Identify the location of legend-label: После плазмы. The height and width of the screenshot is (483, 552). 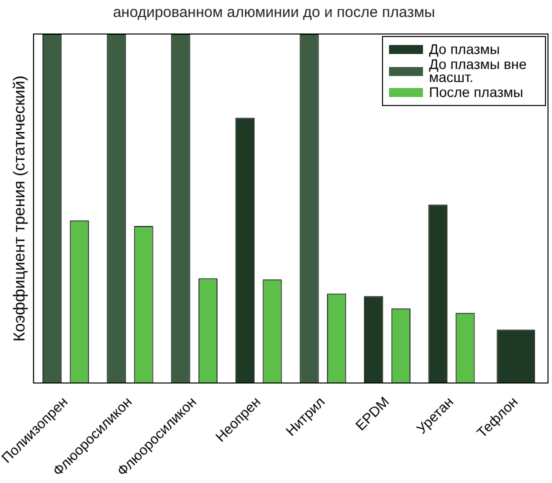
(476, 92).